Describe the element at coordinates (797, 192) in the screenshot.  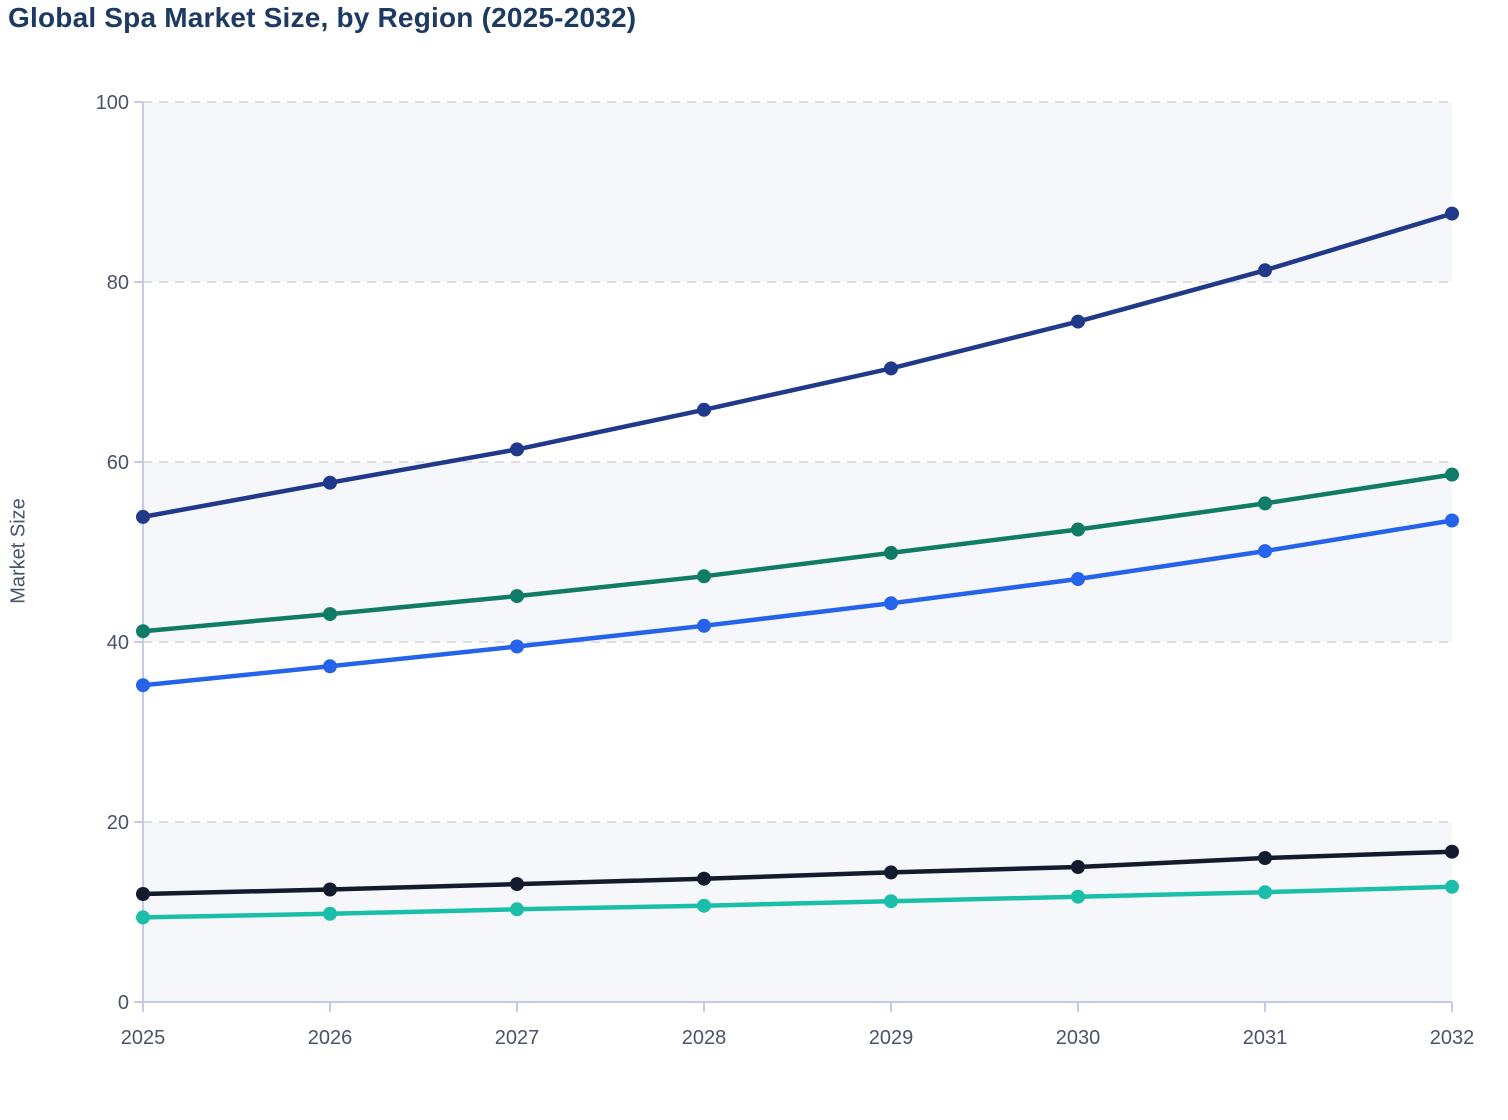
I see `plot-band` at that location.